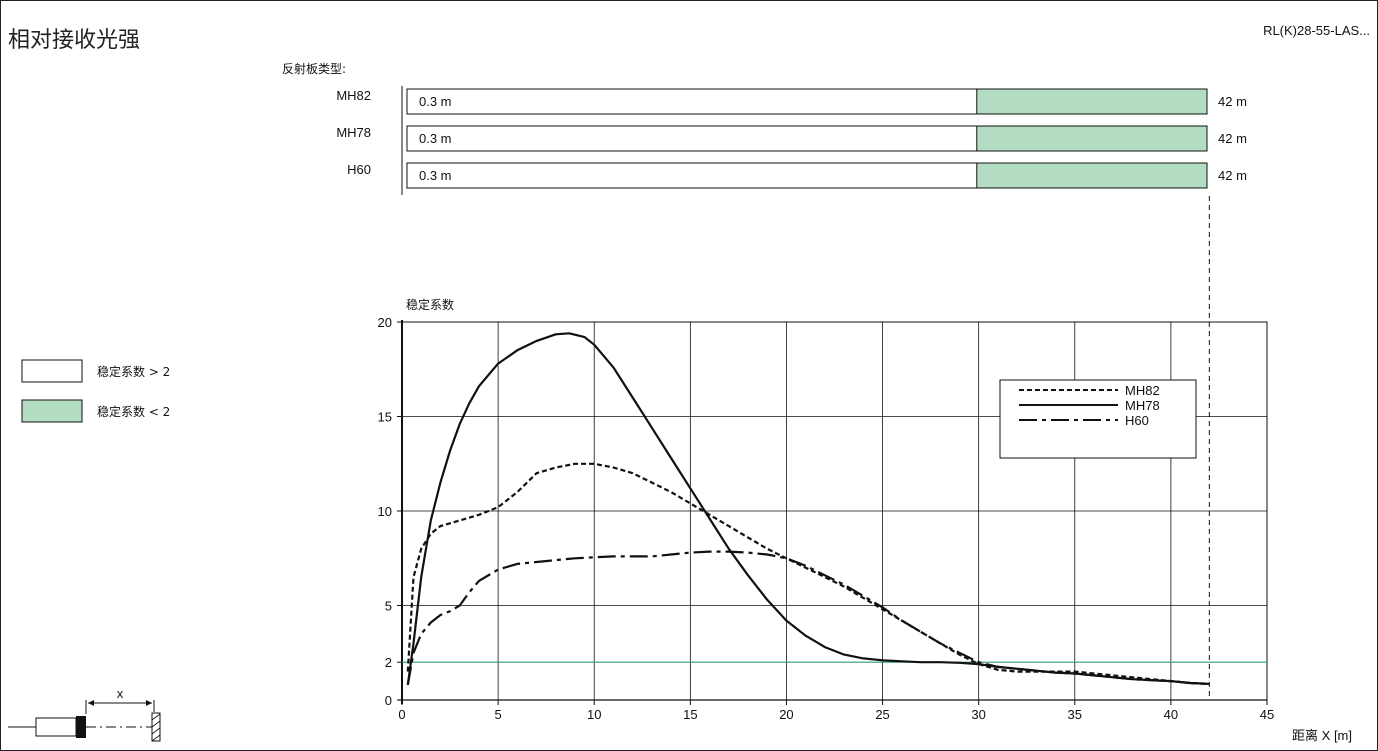 The height and width of the screenshot is (751, 1378). I want to click on legend-label: H60, so click(1137, 420).